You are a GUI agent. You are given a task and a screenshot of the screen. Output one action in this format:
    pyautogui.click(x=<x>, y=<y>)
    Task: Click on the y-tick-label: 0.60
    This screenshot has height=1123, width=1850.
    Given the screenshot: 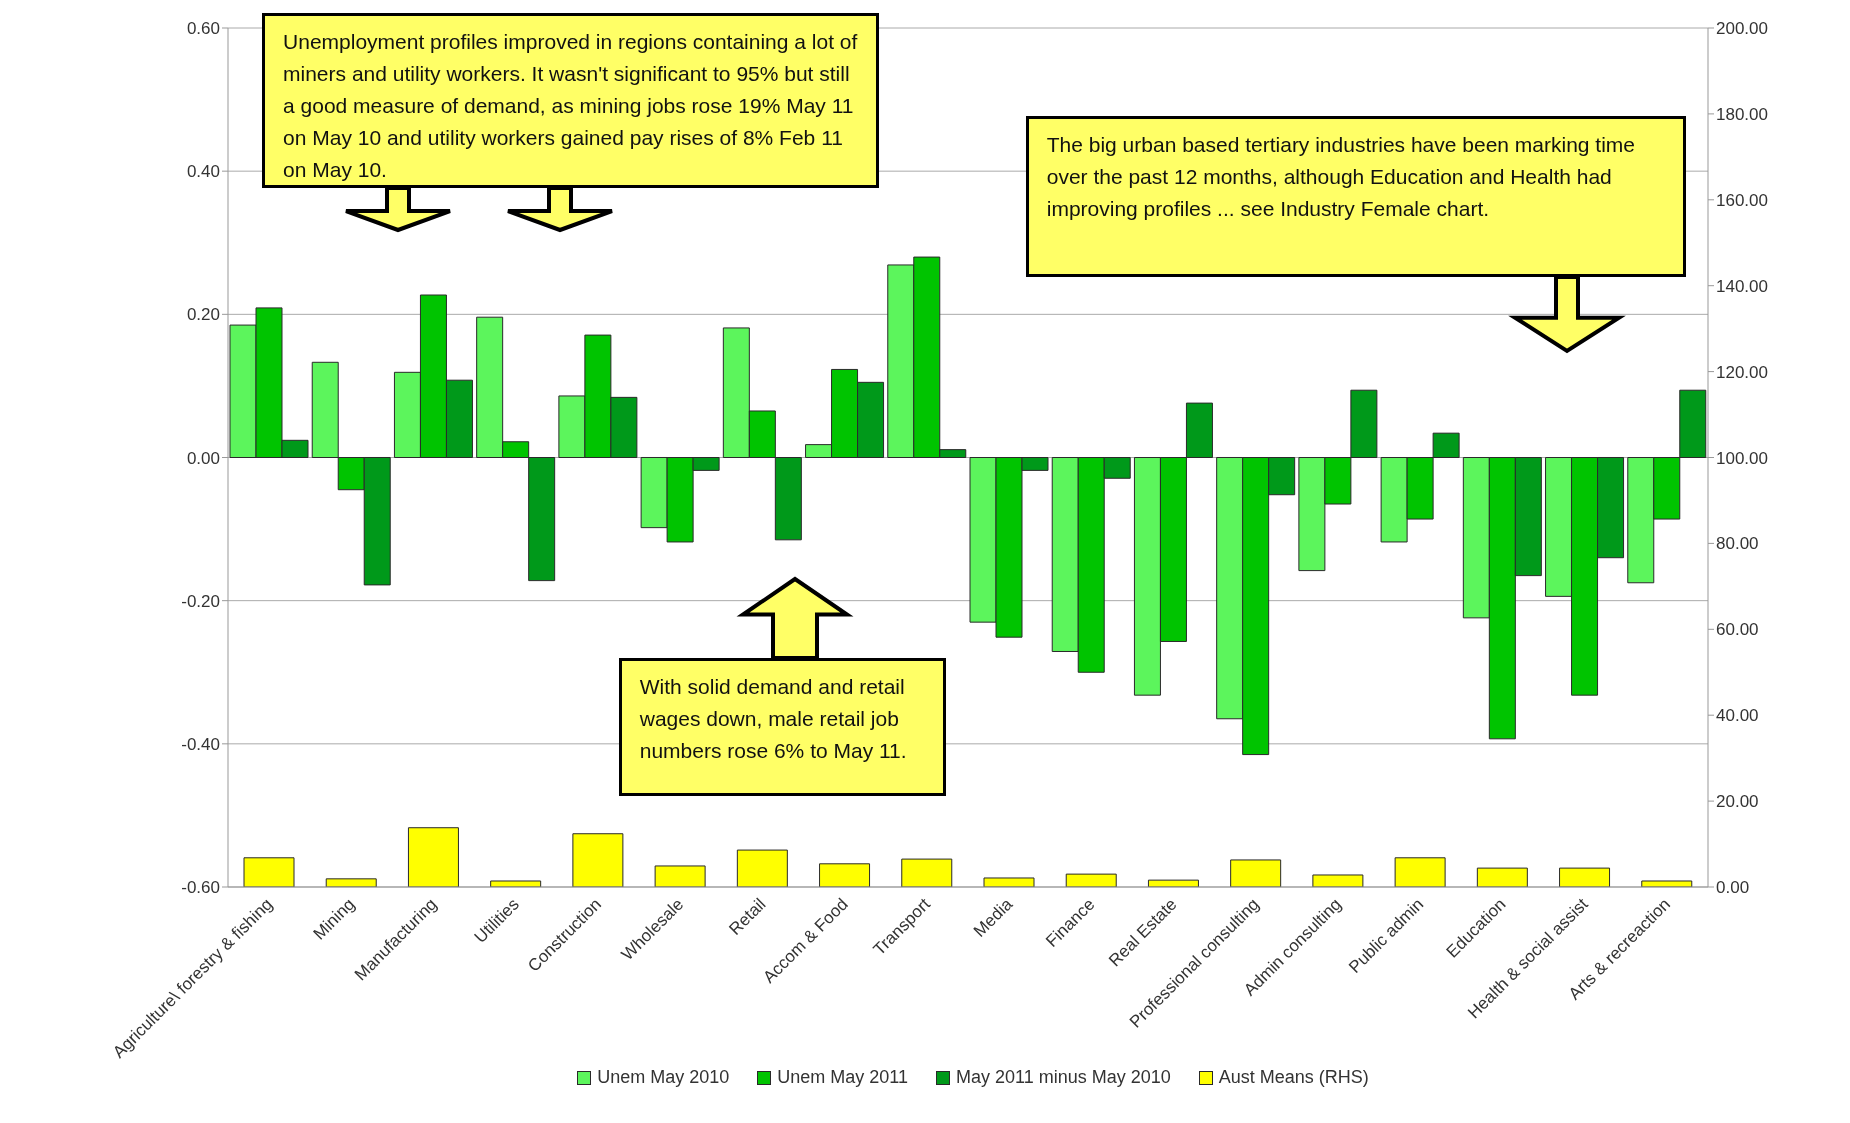 What is the action you would take?
    pyautogui.click(x=203, y=29)
    